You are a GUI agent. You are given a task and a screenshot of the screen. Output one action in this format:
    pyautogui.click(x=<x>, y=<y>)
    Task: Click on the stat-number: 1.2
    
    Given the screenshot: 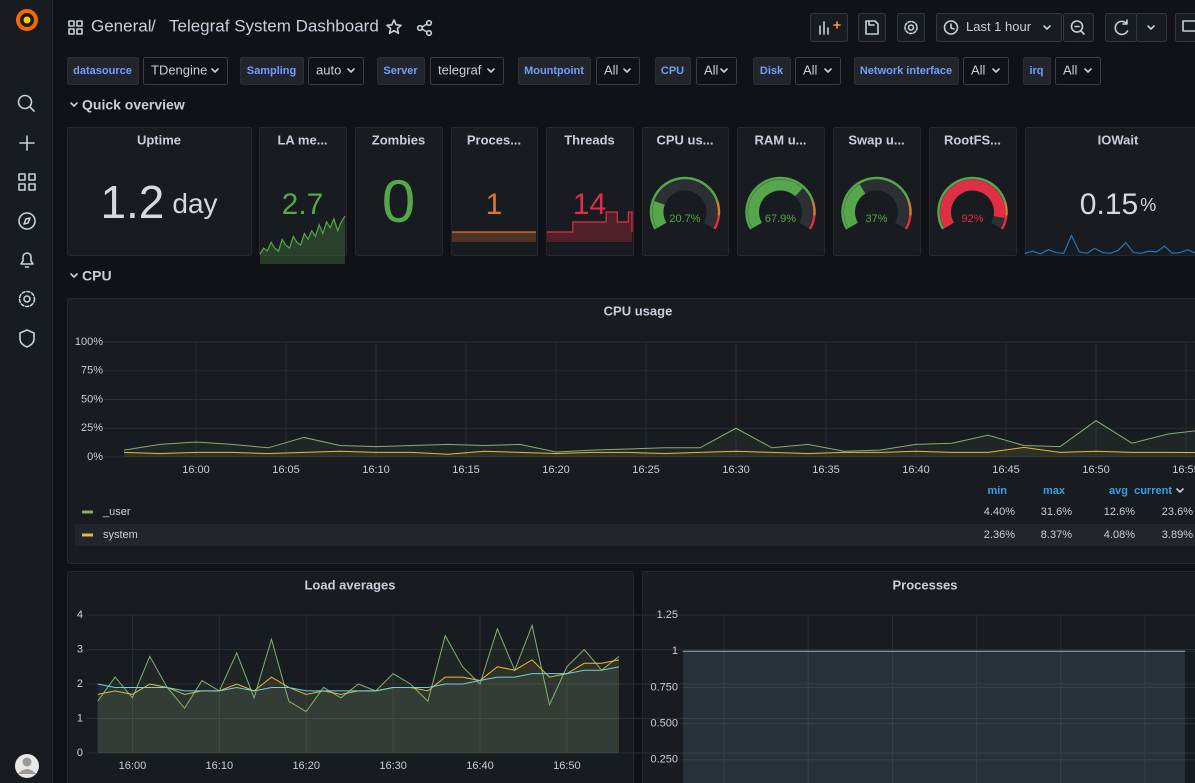 What is the action you would take?
    pyautogui.click(x=132, y=202)
    